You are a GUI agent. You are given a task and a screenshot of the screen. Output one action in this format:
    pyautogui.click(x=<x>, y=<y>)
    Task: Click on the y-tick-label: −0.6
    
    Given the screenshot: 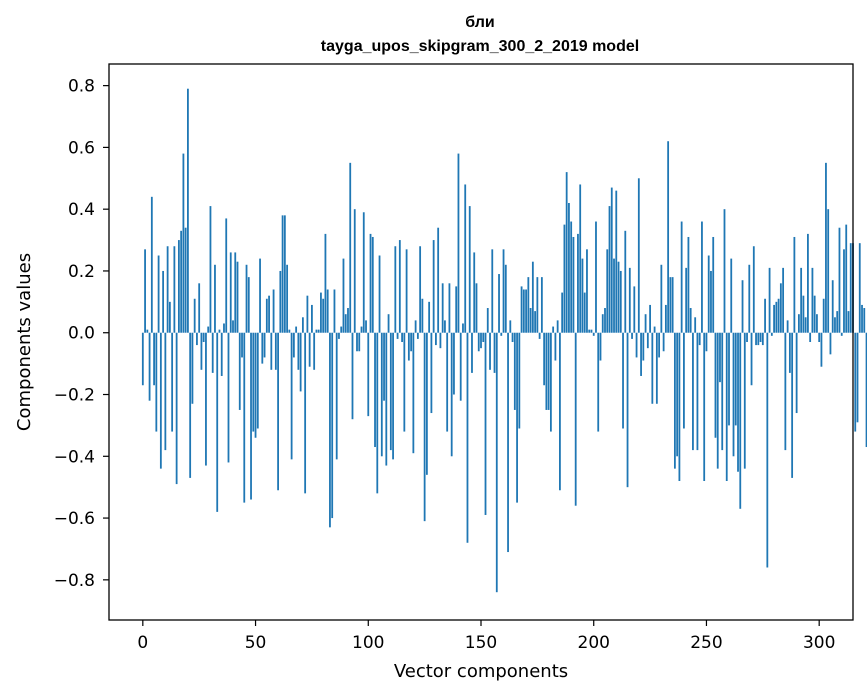 What is the action you would take?
    pyautogui.click(x=74, y=519)
    